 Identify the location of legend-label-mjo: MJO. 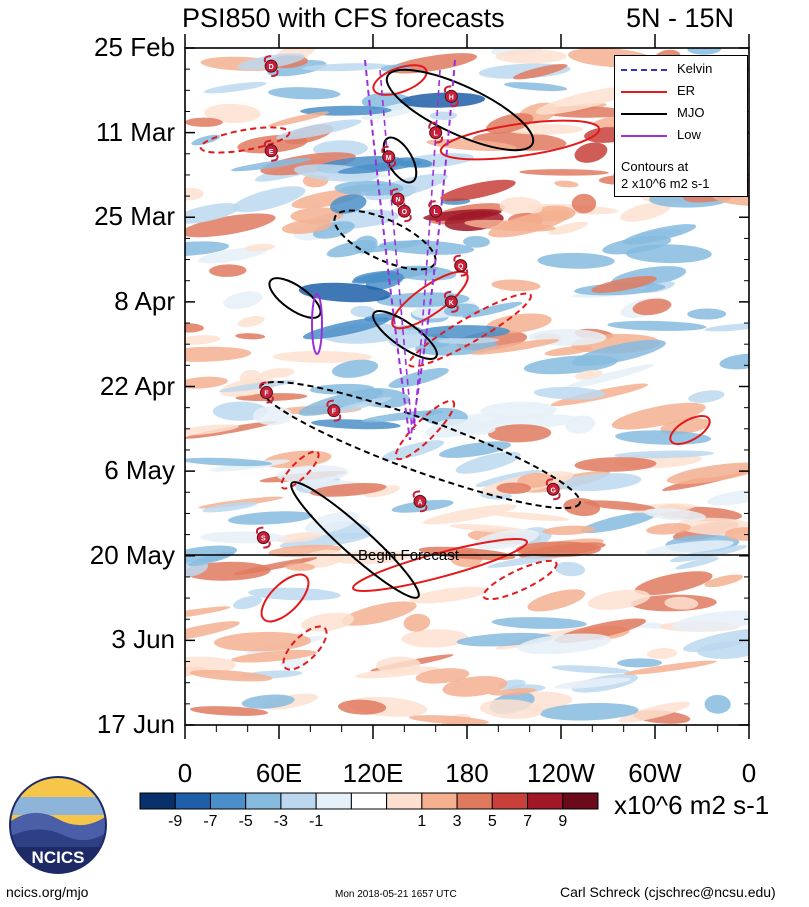
(691, 112).